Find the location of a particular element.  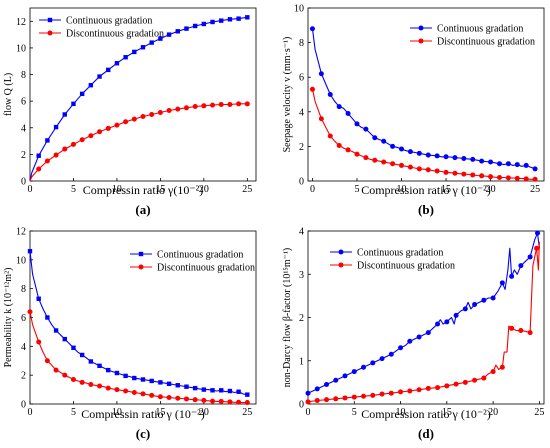

series-line is located at coordinates (423, 134).